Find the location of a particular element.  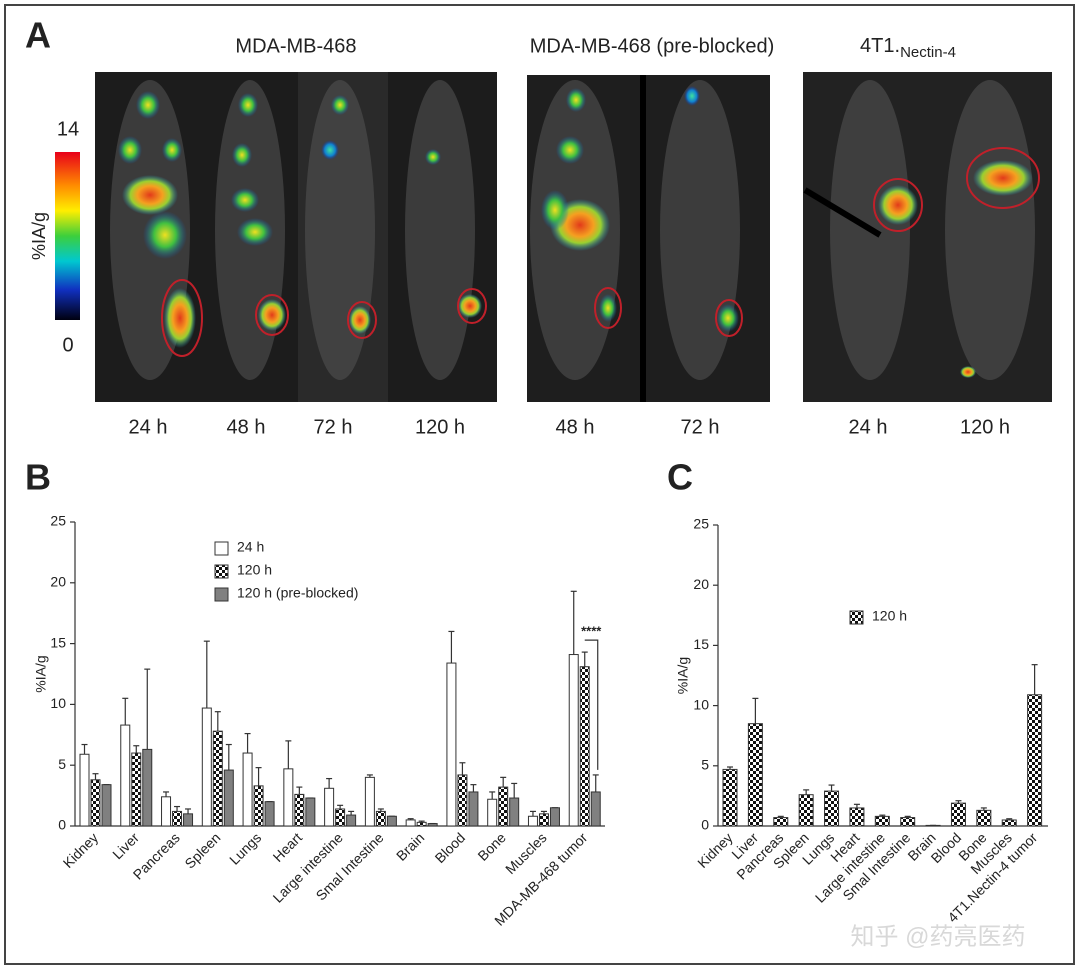

colorbar-gradient is located at coordinates (67, 236).